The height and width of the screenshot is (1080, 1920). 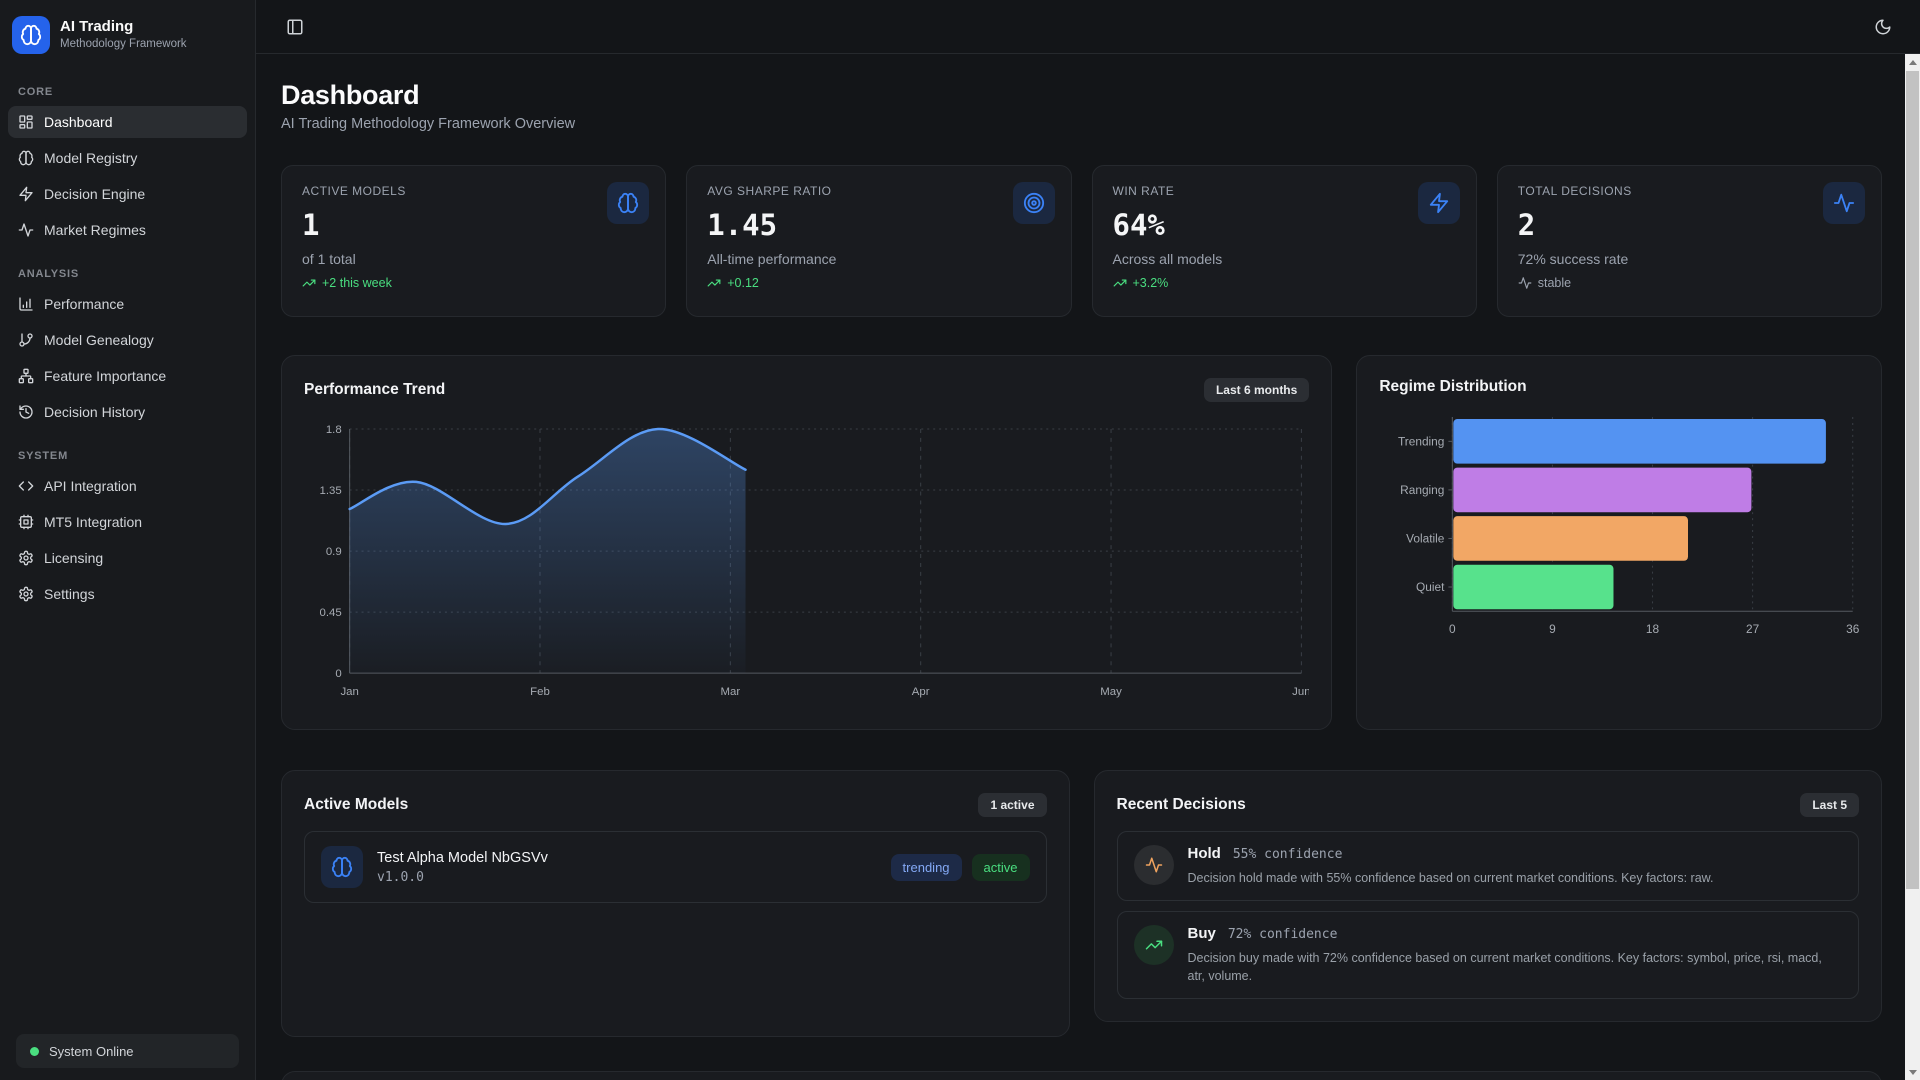 What do you see at coordinates (1138, 225) in the screenshot?
I see `stat-value: 64%` at bounding box center [1138, 225].